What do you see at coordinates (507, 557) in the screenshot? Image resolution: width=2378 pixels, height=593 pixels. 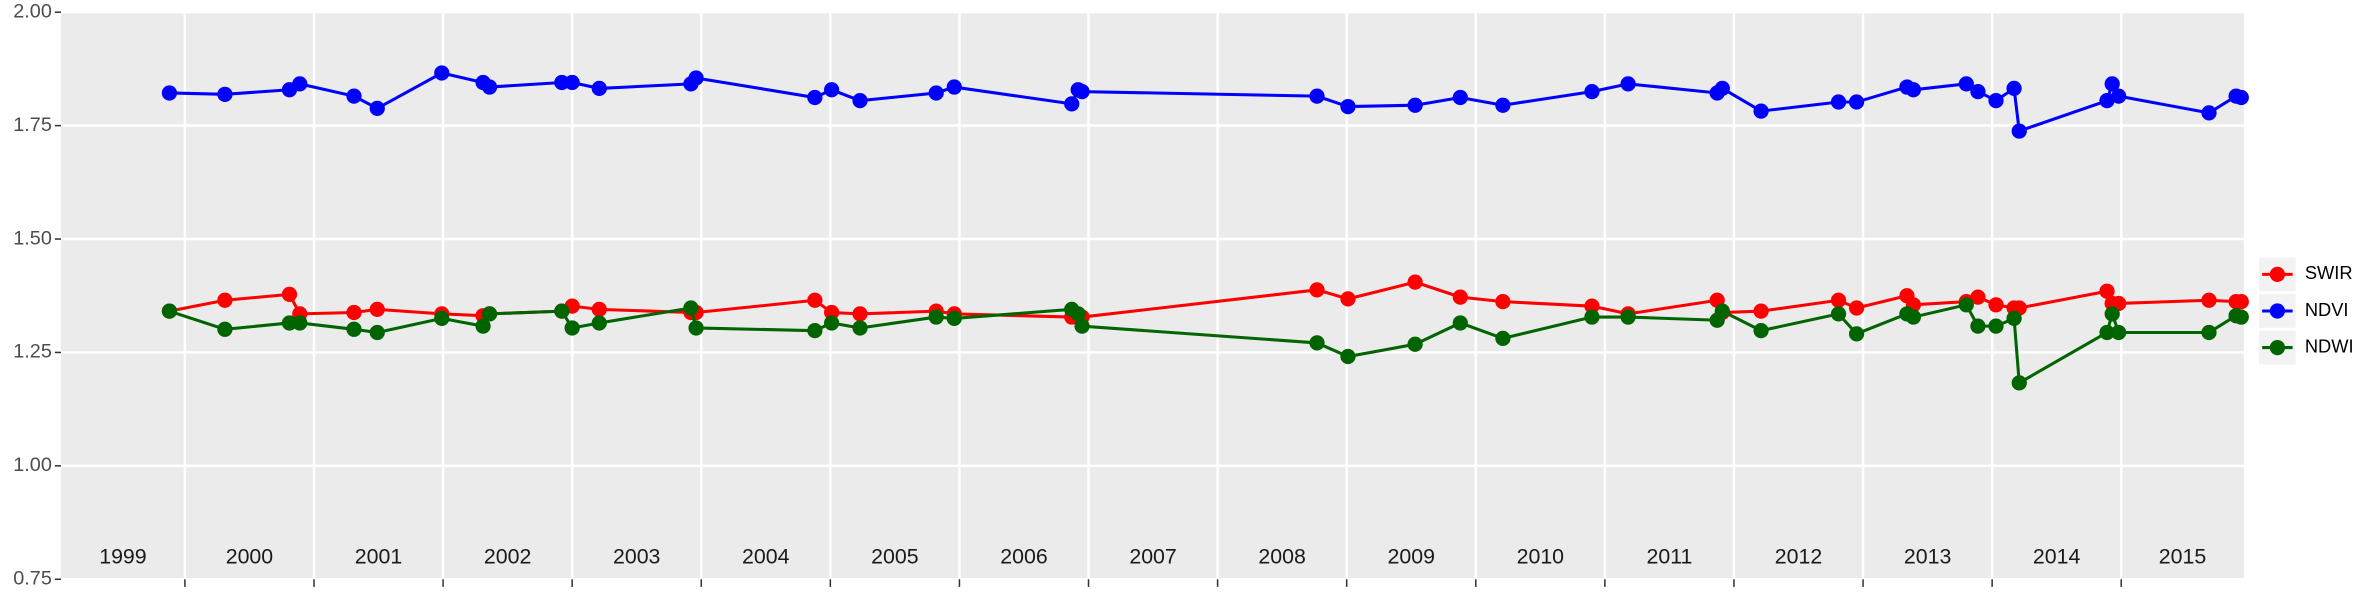 I see `year-label: 2002` at bounding box center [507, 557].